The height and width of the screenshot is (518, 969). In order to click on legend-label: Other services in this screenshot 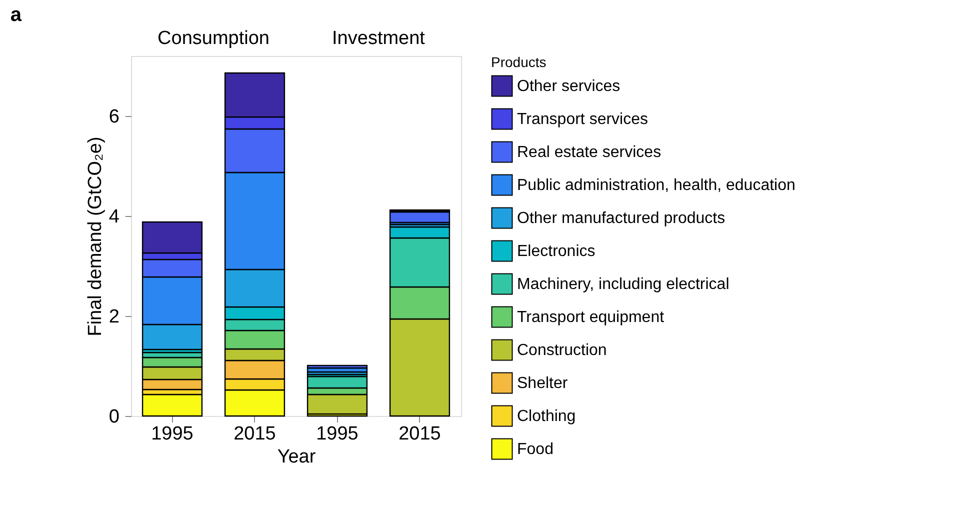, I will do `click(568, 86)`.